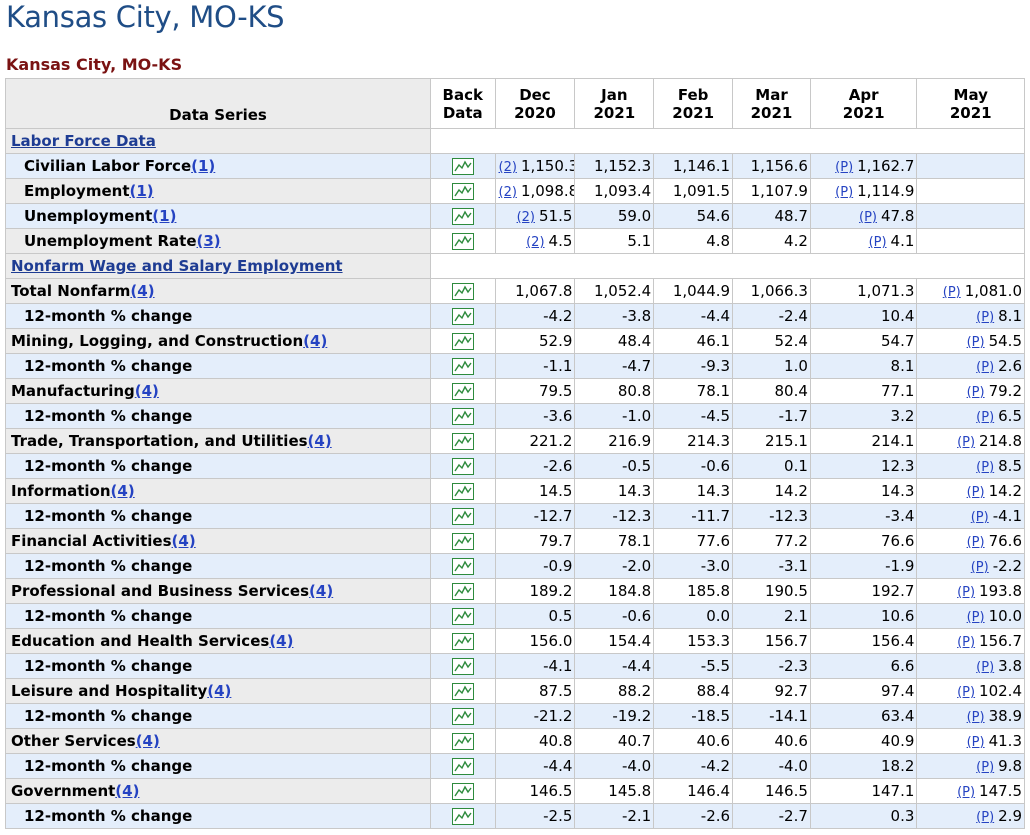 The width and height of the screenshot is (1030, 835). Describe the element at coordinates (208, 241) in the screenshot. I see `footnote-link: (3)` at that location.